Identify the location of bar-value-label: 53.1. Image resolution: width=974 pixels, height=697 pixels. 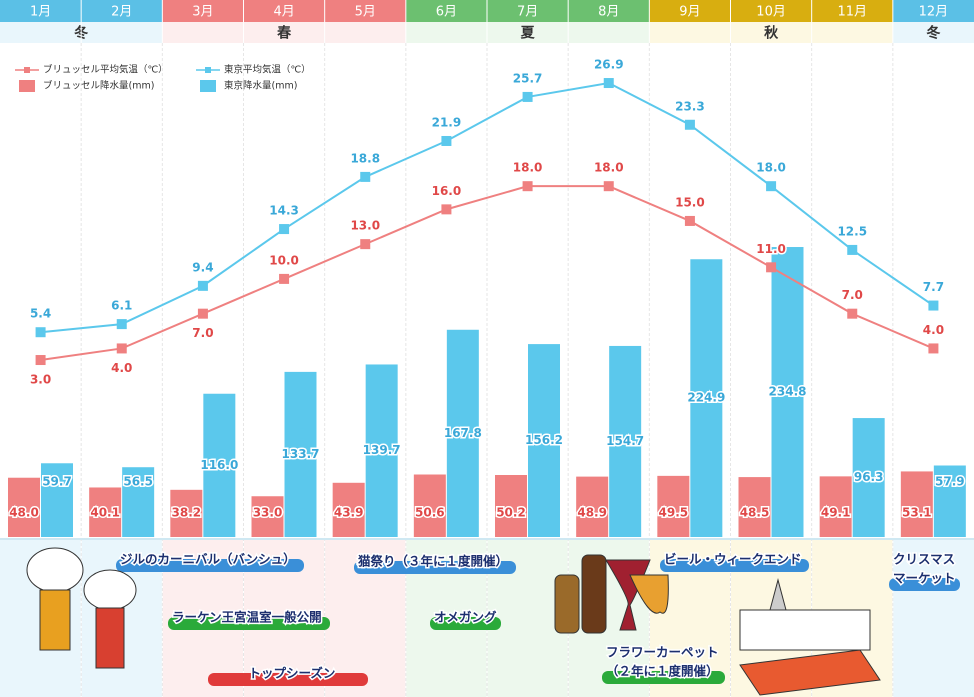
(917, 513).